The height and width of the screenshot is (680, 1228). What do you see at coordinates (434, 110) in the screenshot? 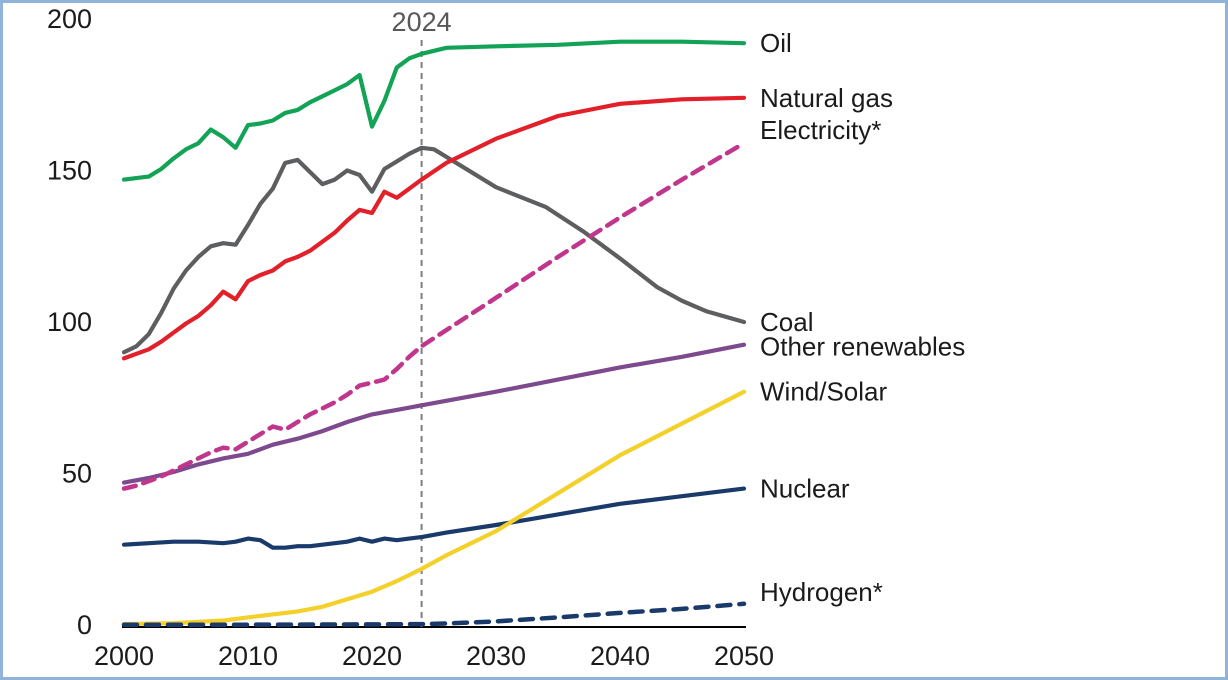
I see `series-line-oil` at bounding box center [434, 110].